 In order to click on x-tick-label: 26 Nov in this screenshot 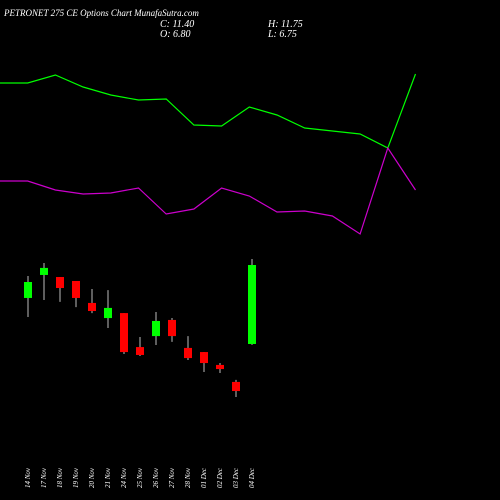, I will do `click(156, 477)`.